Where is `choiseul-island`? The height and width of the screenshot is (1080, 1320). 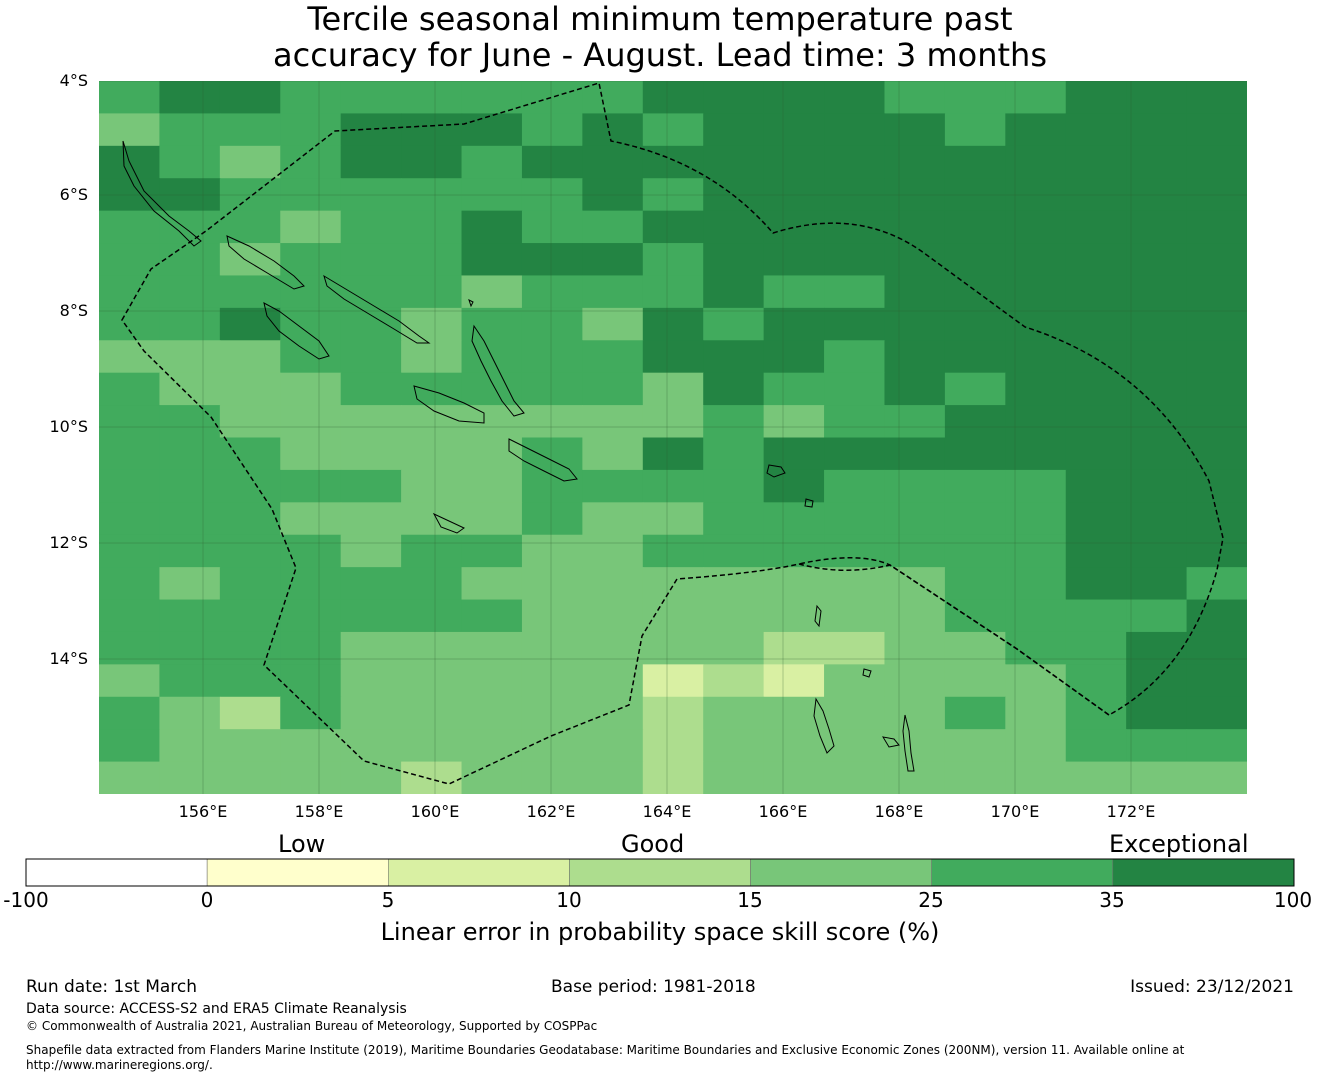
choiseul-island is located at coordinates (265, 262).